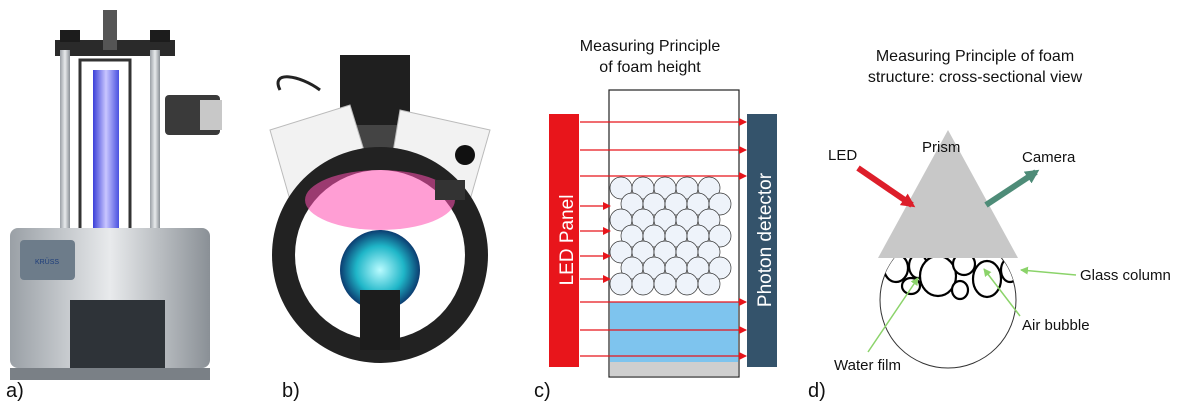 This screenshot has height=419, width=1197. What do you see at coordinates (674, 332) in the screenshot?
I see `liquid-layer` at bounding box center [674, 332].